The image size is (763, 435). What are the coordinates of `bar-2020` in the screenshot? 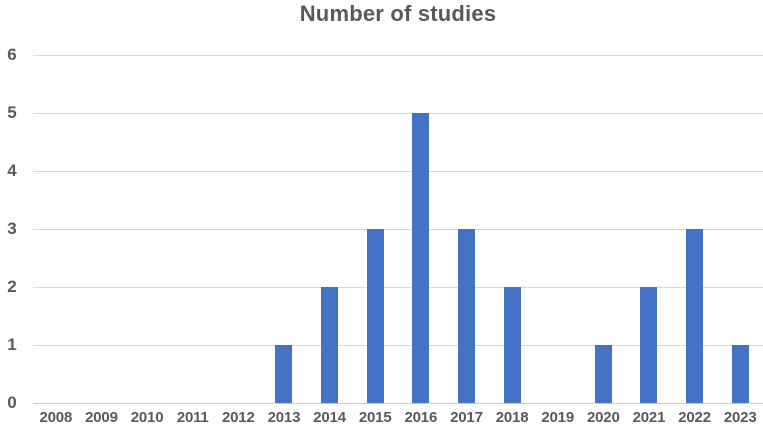 It's located at (603, 374).